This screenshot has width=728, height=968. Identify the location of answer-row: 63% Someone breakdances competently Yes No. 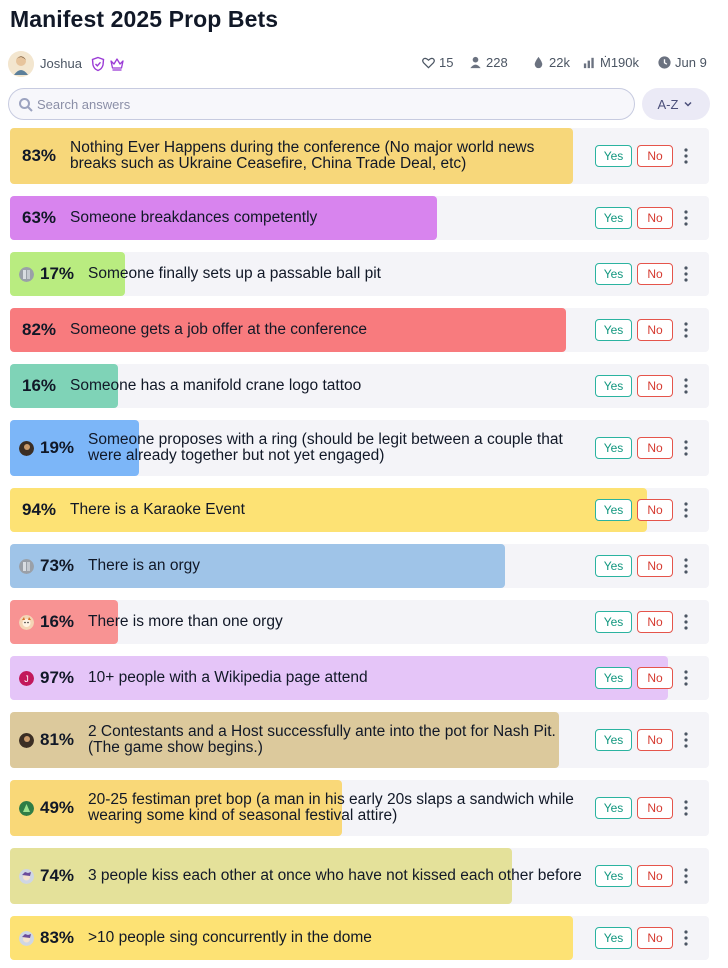
(359, 218).